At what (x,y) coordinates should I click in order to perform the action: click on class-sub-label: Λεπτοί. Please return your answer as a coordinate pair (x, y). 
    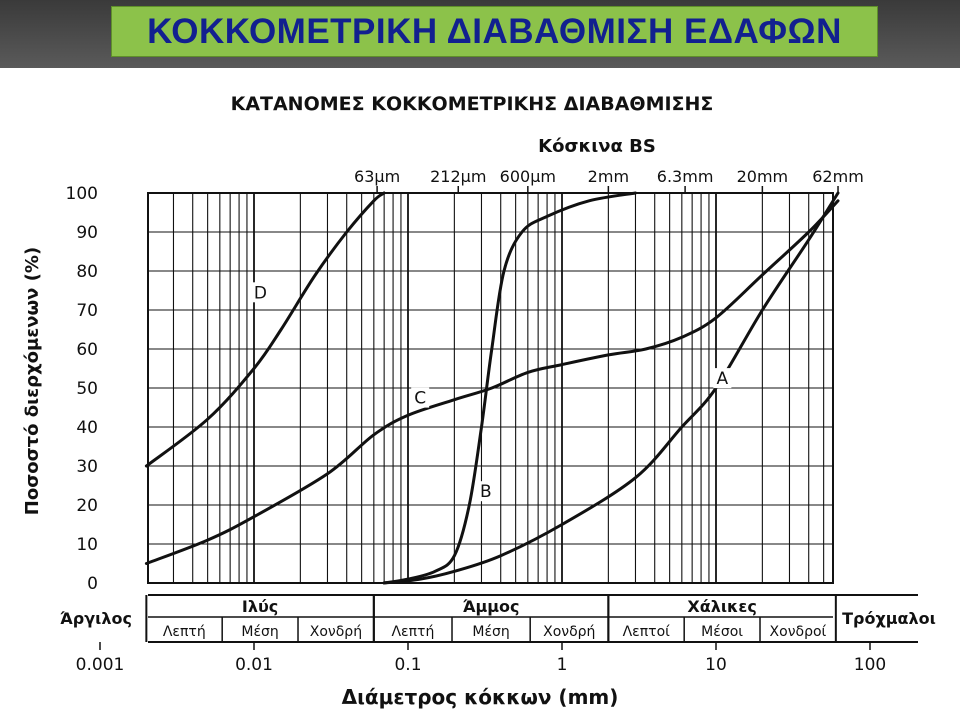
    Looking at the image, I should click on (647, 632).